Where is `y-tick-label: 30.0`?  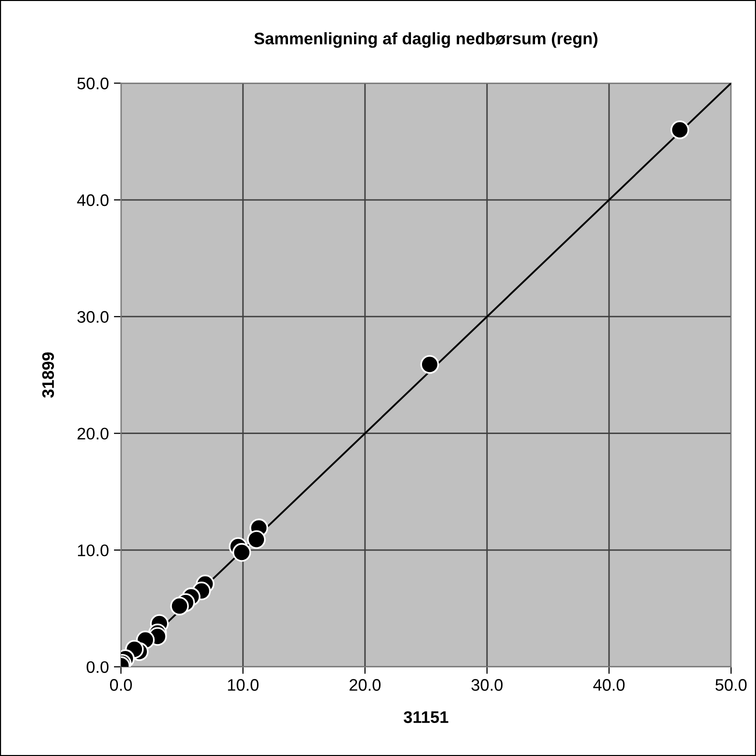
y-tick-label: 30.0 is located at coordinates (93, 317).